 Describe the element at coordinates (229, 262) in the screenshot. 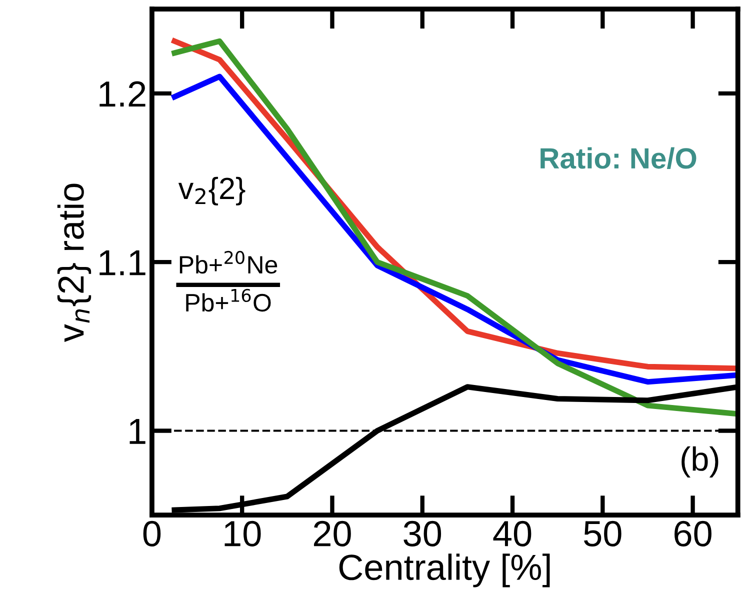

I see `annotation: Pb+$^{20}$Ne` at that location.